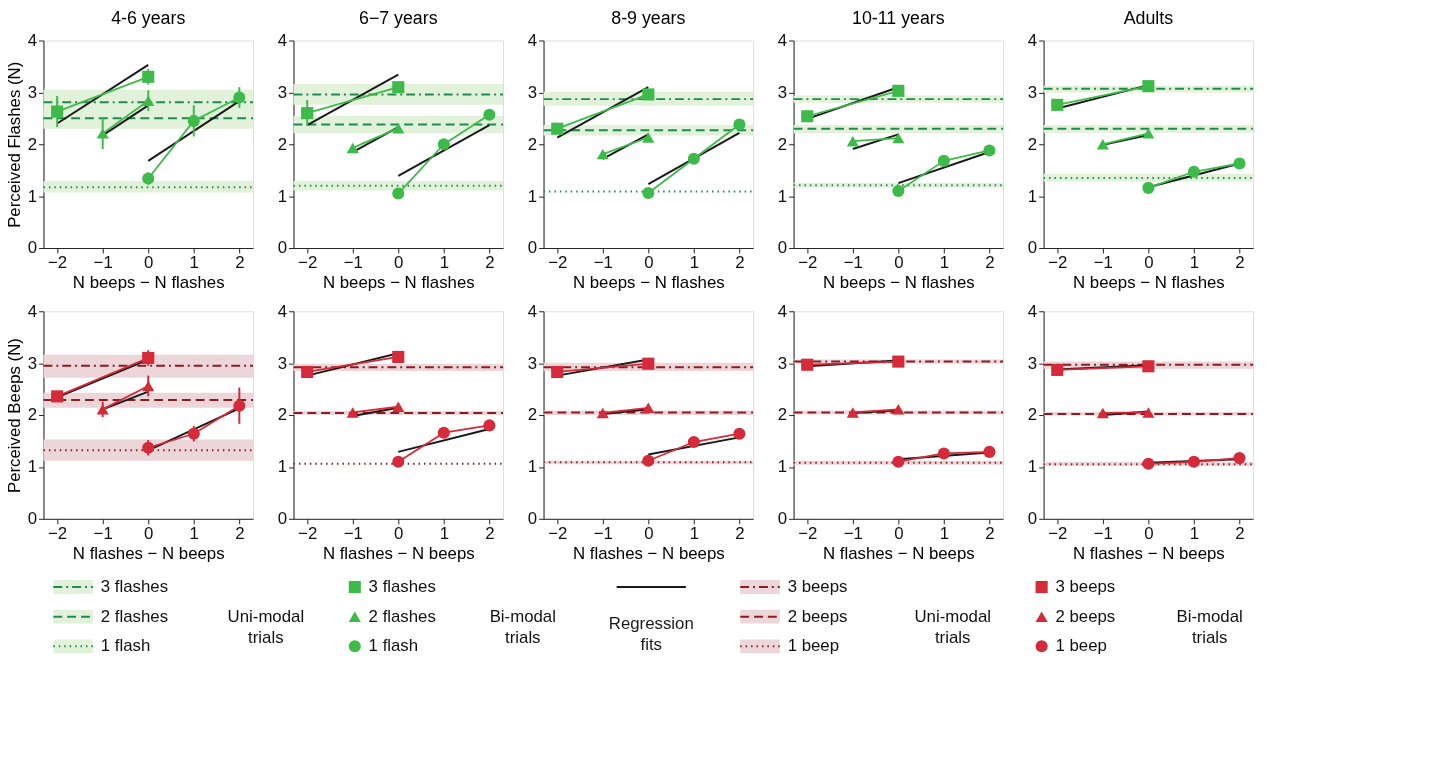  I want to click on y-axis-title: Perceived Flashes (N), so click(14, 144).